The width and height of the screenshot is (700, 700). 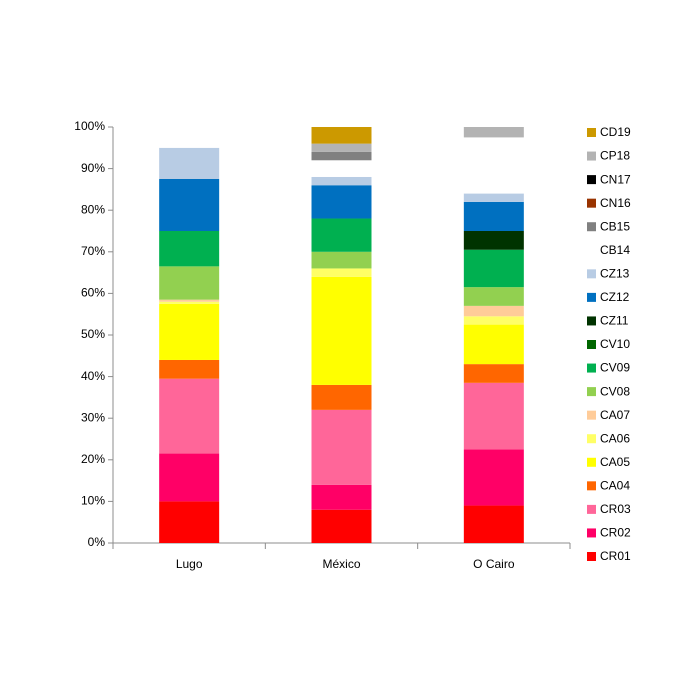 What do you see at coordinates (615, 486) in the screenshot?
I see `legend-label: CA04` at bounding box center [615, 486].